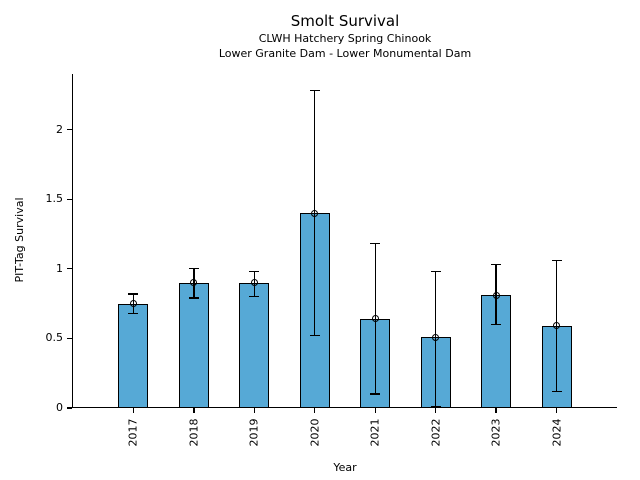  I want to click on error-cap-low-2018, so click(193, 298).